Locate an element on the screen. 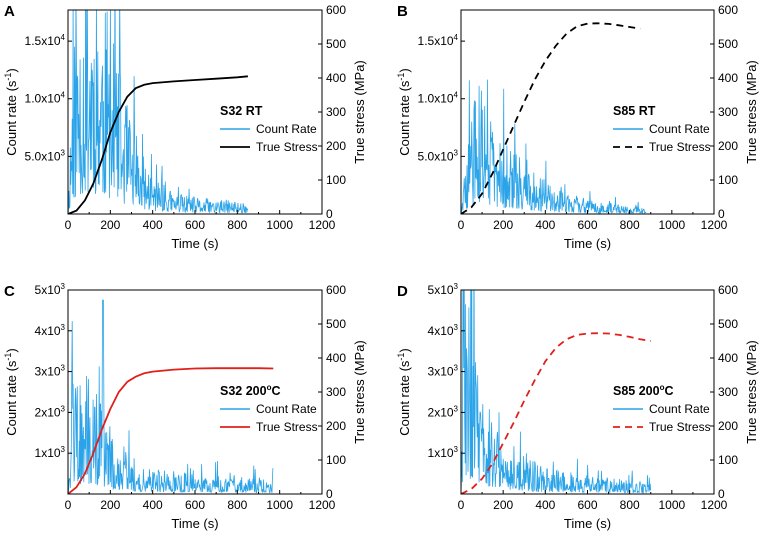 This screenshot has width=765, height=541. panel-label: C is located at coordinates (9, 291).